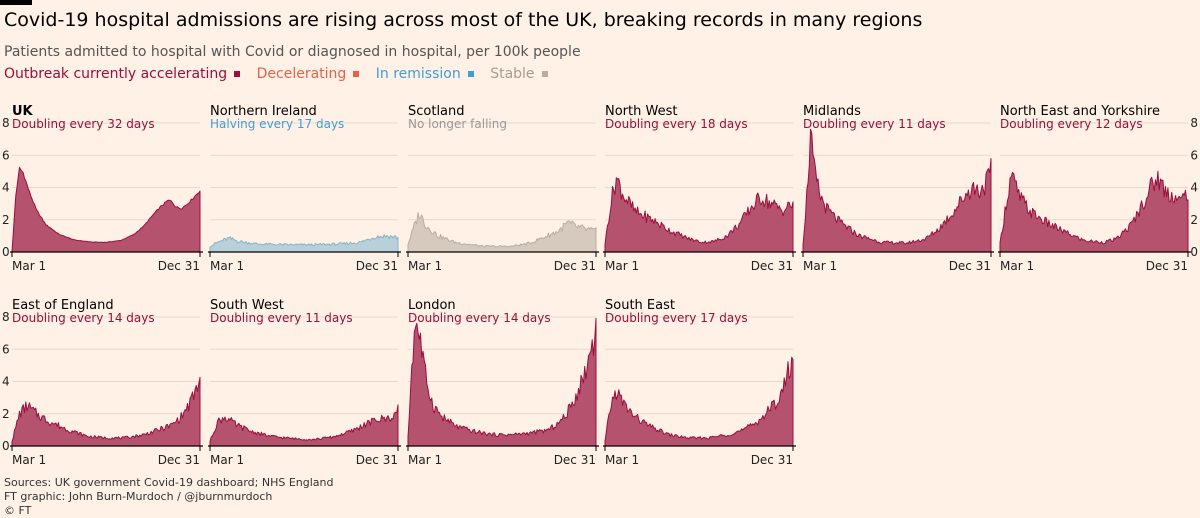 The height and width of the screenshot is (518, 1200). Describe the element at coordinates (247, 305) in the screenshot. I see `panel-title: South West` at that location.